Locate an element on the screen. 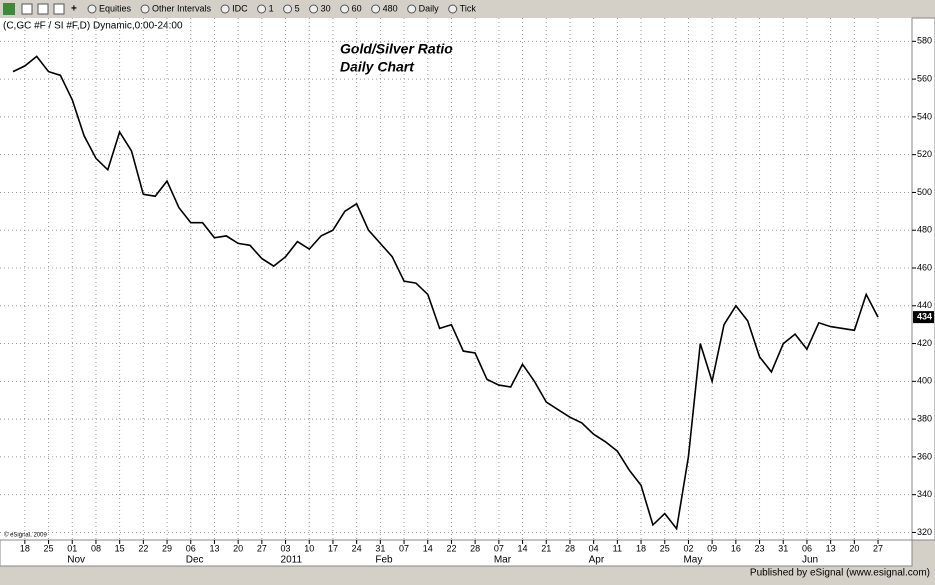 This screenshot has width=935, height=585. toolbar-button: 480 is located at coordinates (390, 8).